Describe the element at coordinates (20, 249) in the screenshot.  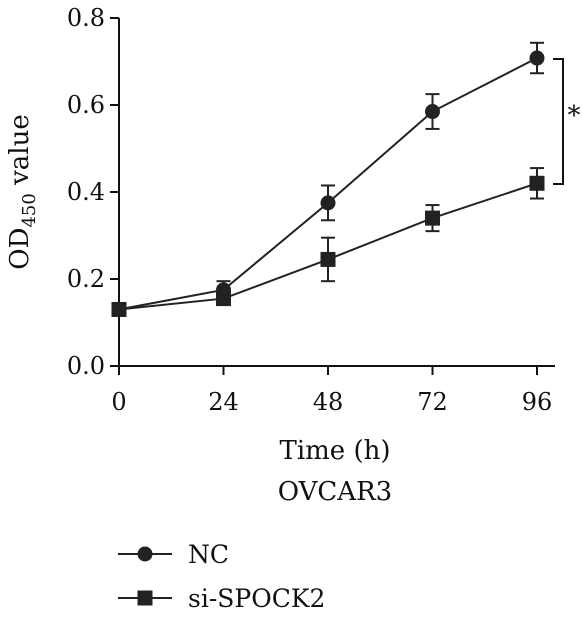
I see `y-axis-title-main: OD` at that location.